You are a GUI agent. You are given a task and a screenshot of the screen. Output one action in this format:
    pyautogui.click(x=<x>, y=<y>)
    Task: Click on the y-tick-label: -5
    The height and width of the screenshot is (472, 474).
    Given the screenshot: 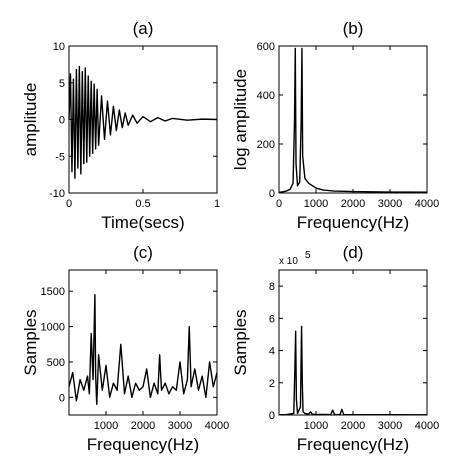 What is the action you would take?
    pyautogui.click(x=60, y=157)
    